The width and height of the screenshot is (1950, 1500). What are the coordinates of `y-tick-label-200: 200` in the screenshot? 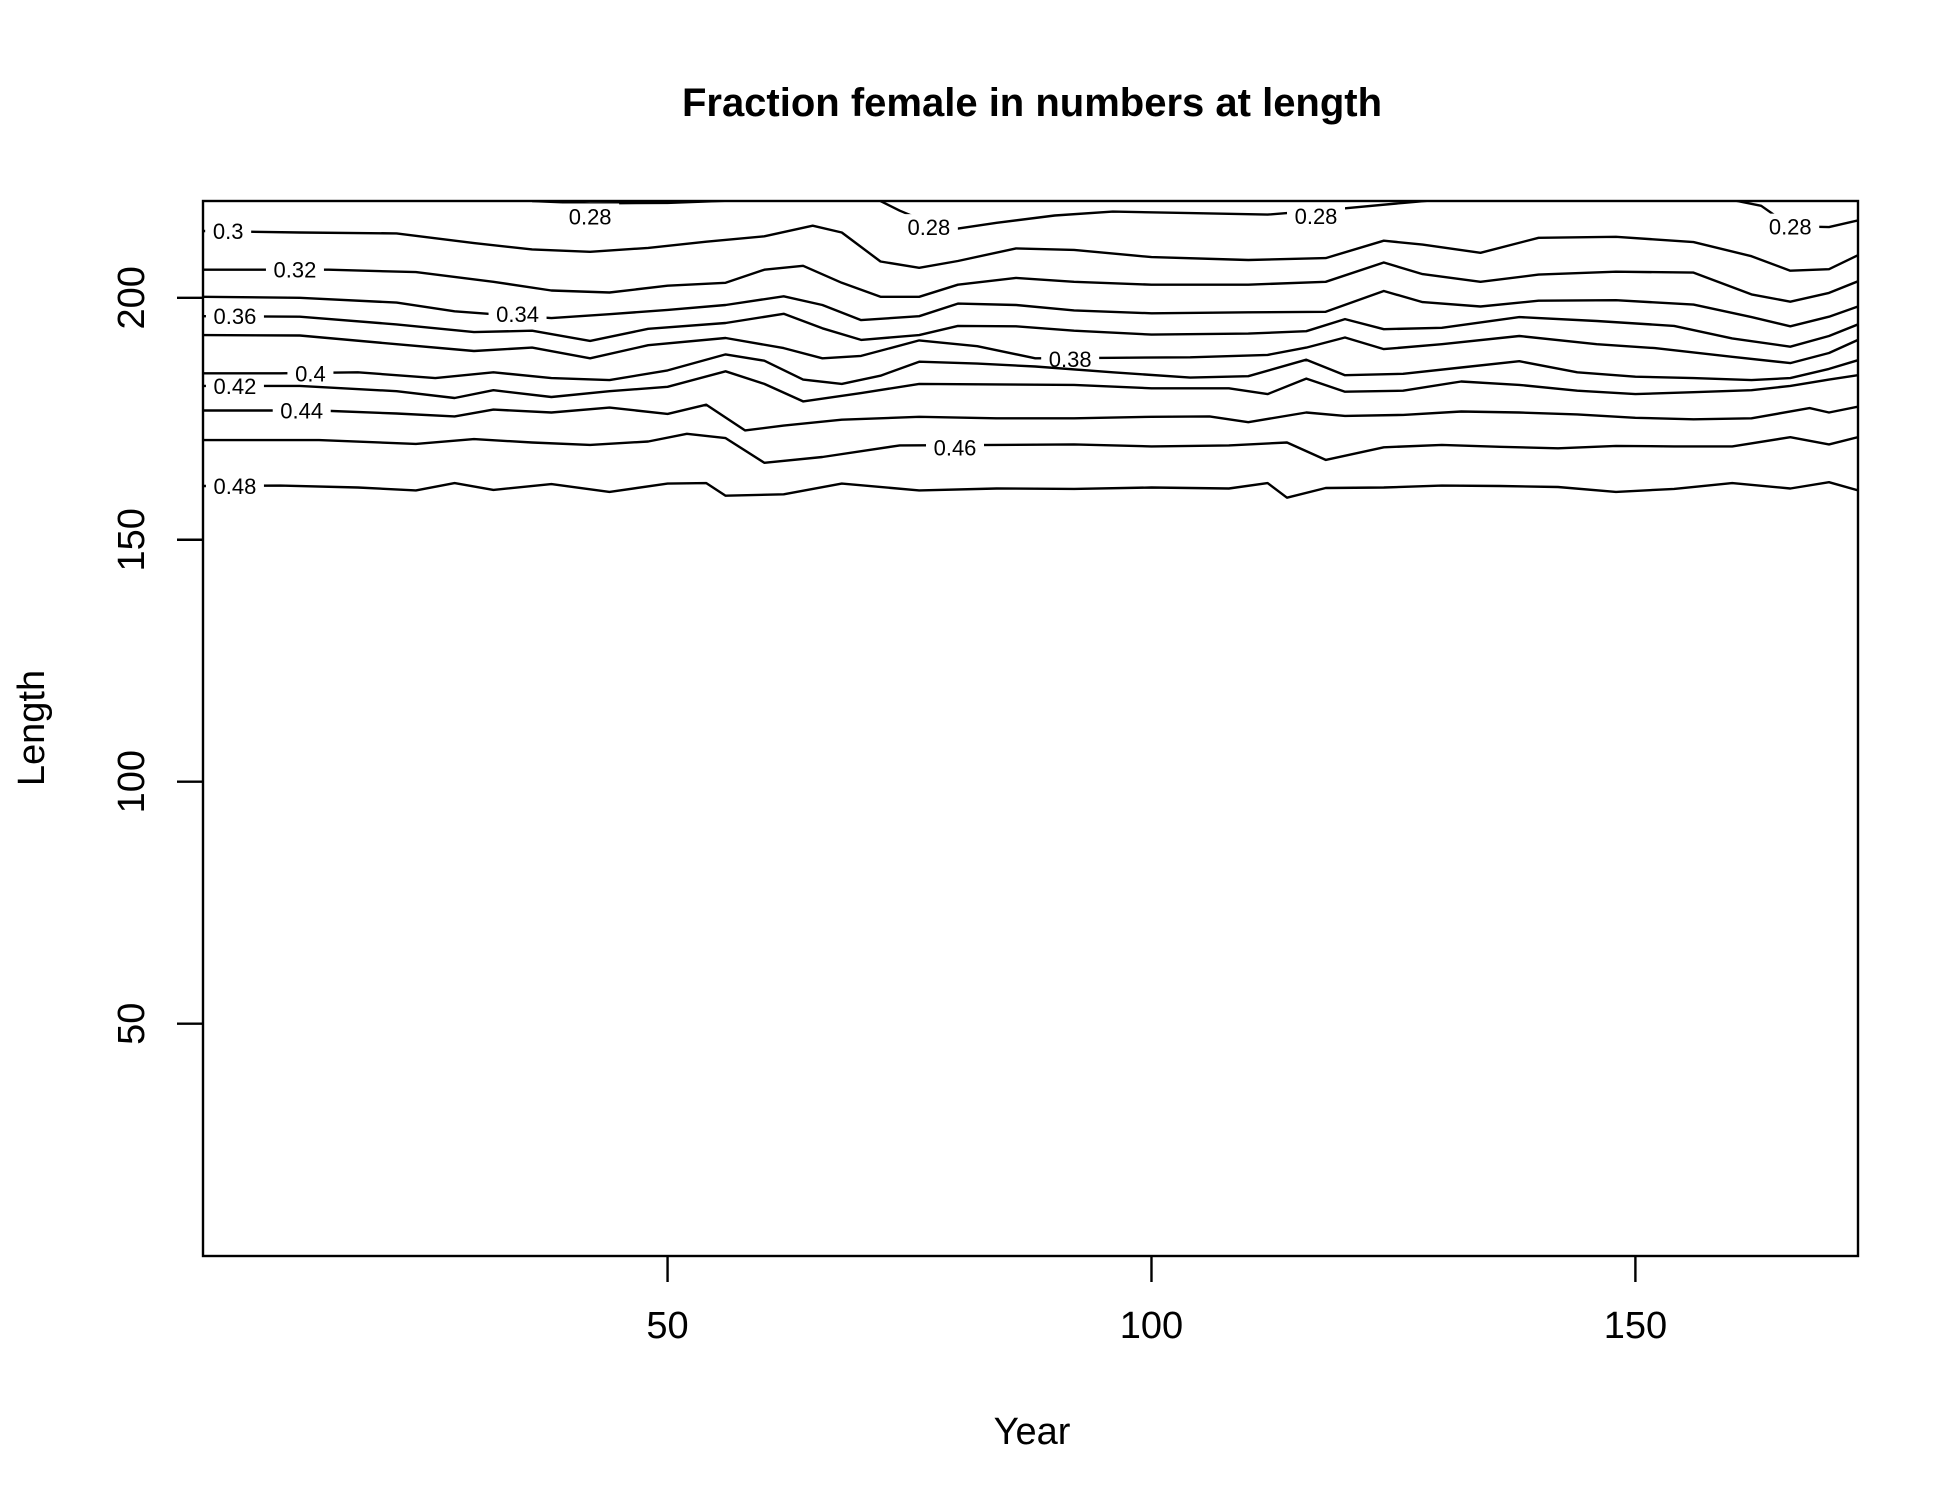 It's located at (132, 297).